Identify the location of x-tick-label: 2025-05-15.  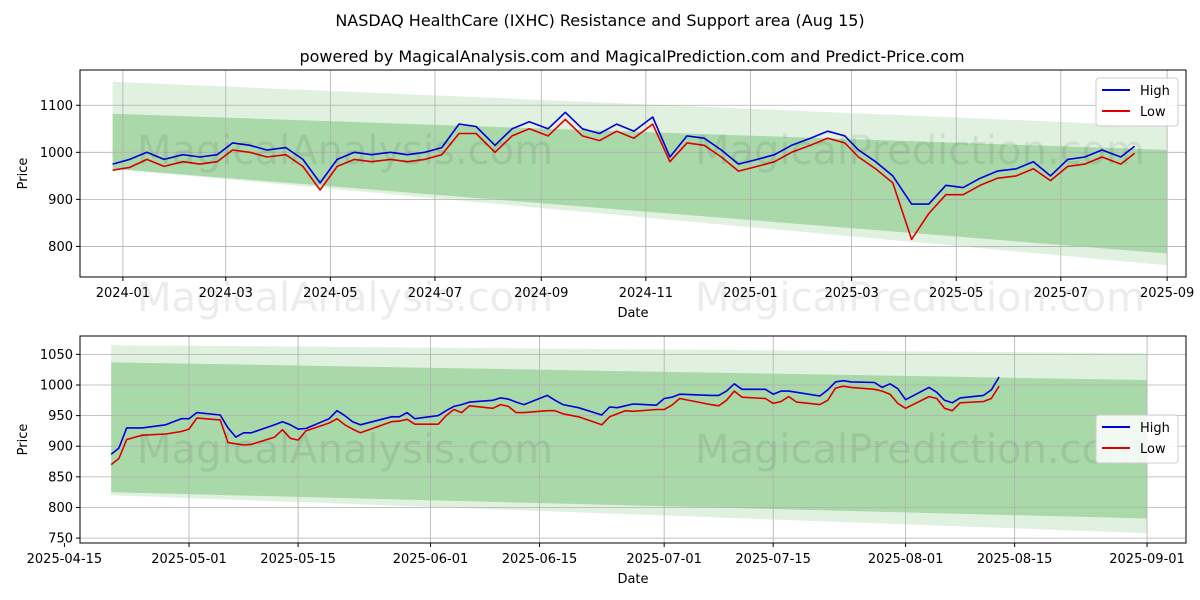
(298, 559).